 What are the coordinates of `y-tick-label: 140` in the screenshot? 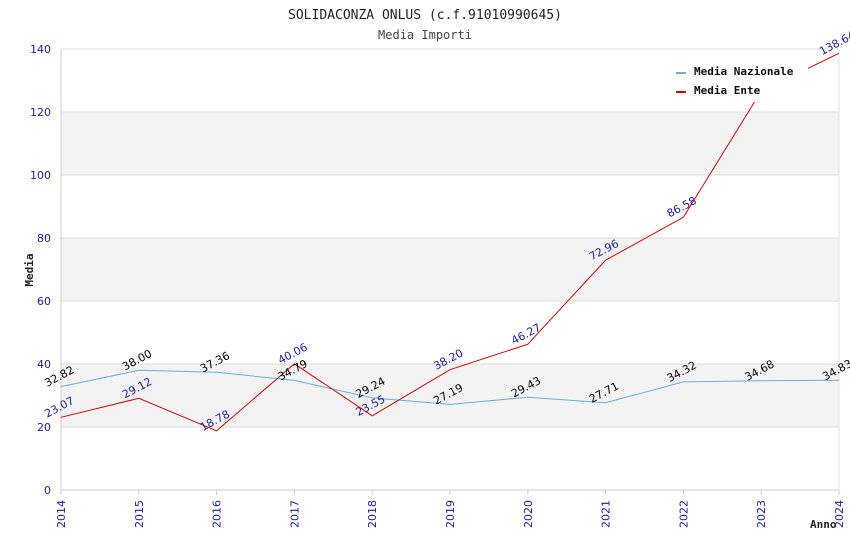 It's located at (40, 49).